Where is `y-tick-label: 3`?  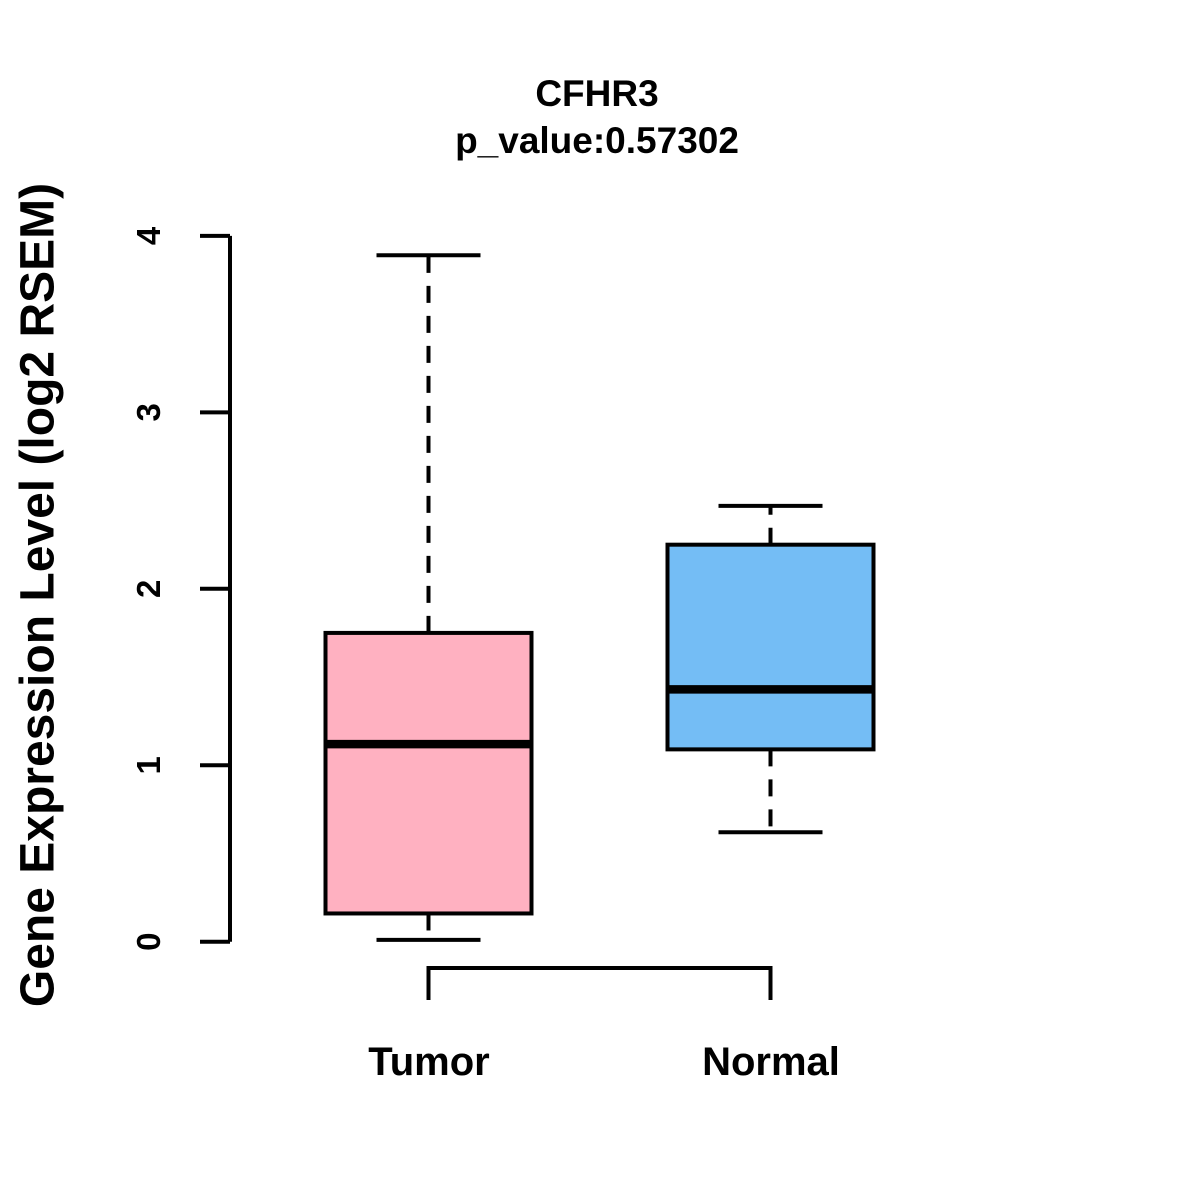
y-tick-label: 3 is located at coordinates (148, 412).